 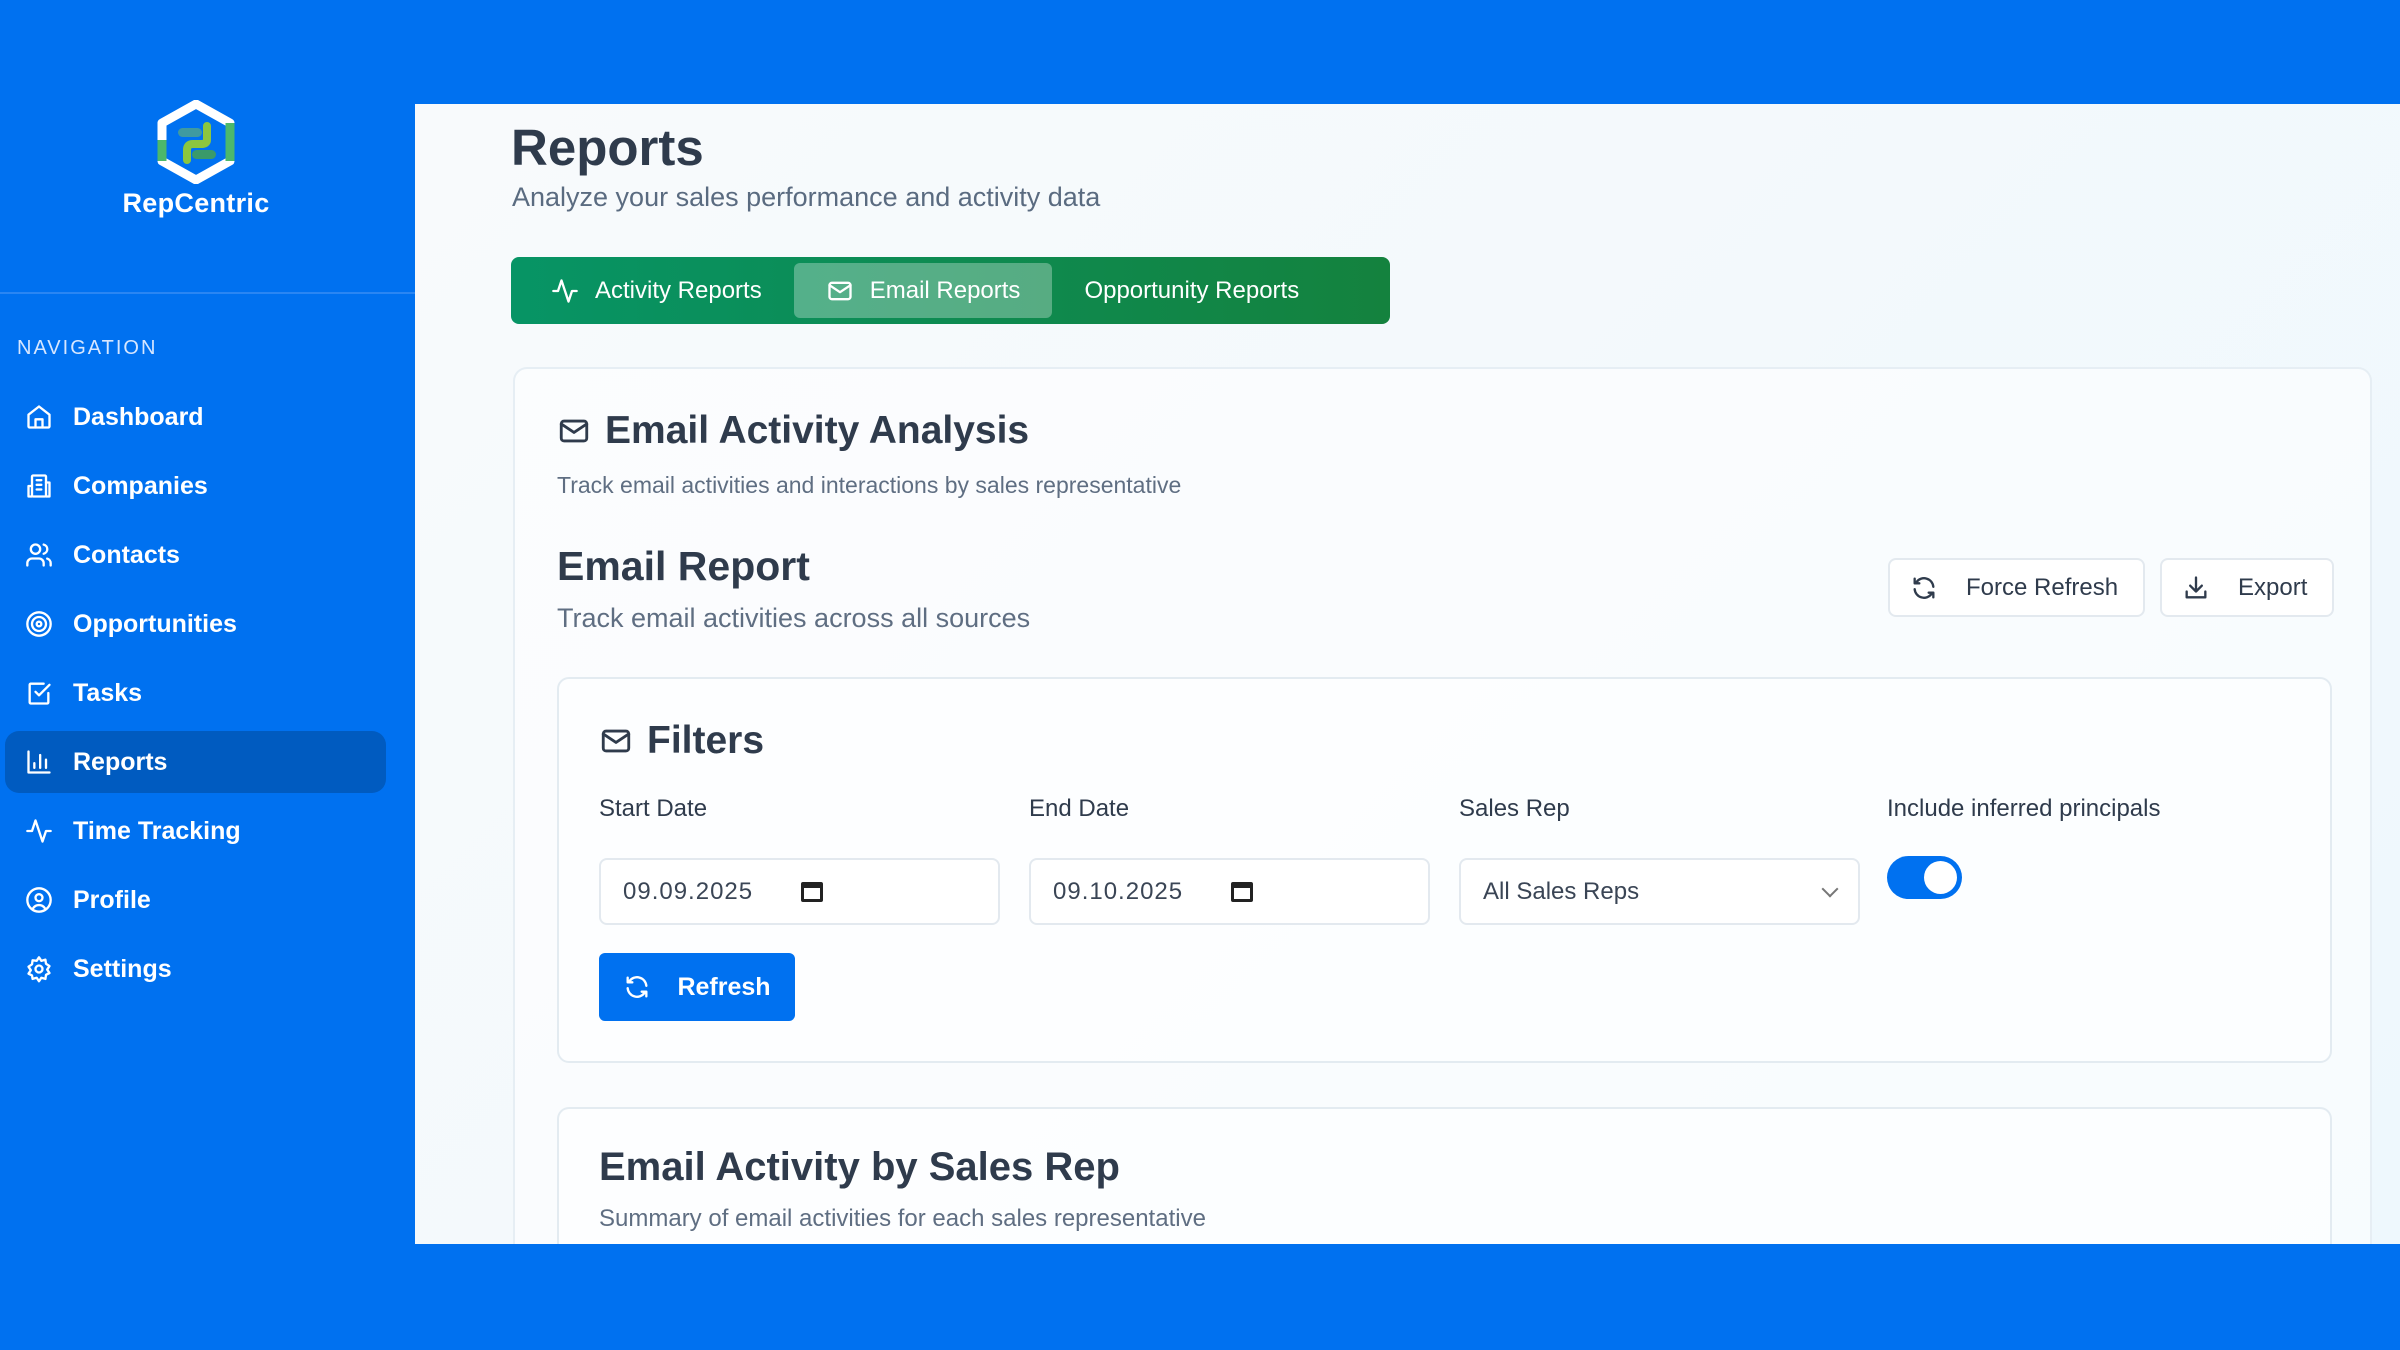 What do you see at coordinates (1118, 891) in the screenshot?
I see `end-date-value: 09.10.2025` at bounding box center [1118, 891].